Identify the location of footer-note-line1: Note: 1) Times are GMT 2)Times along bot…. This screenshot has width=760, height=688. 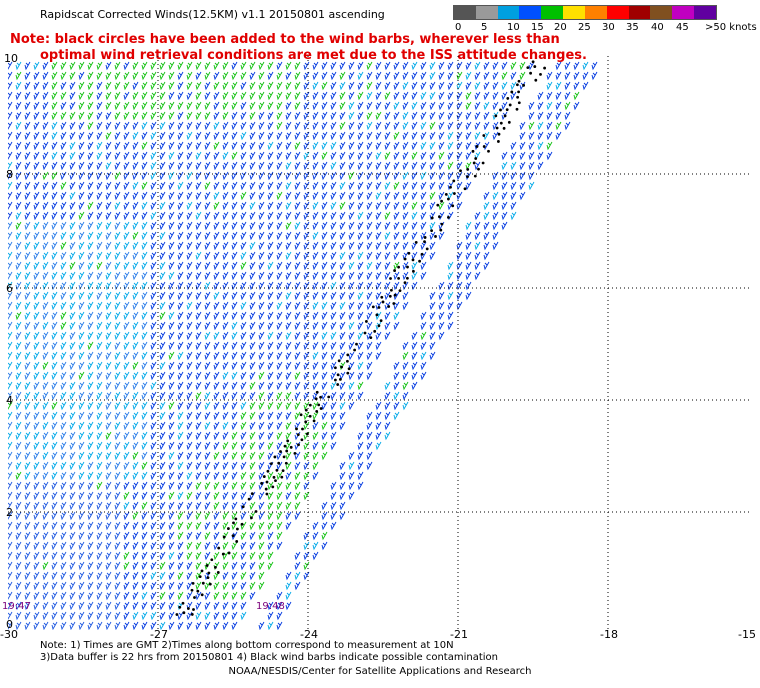
(247, 645).